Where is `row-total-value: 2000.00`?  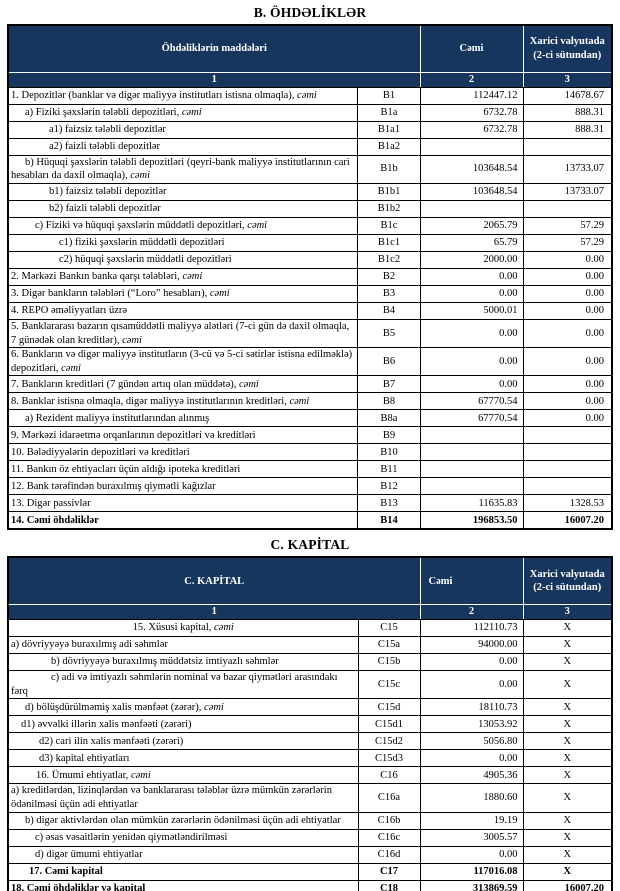
row-total-value: 2000.00 is located at coordinates (471, 259).